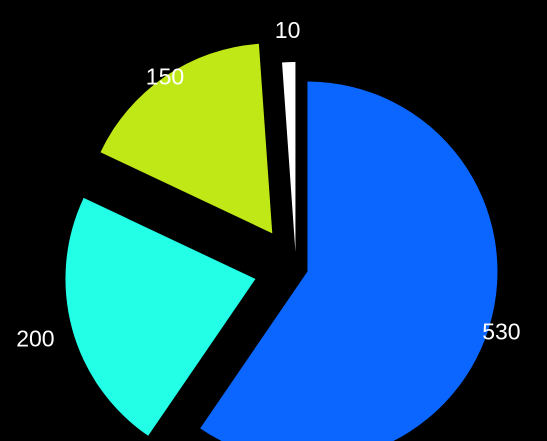 This screenshot has width=547, height=441. What do you see at coordinates (501, 332) in the screenshot?
I see `pie-label-530: 530` at bounding box center [501, 332].